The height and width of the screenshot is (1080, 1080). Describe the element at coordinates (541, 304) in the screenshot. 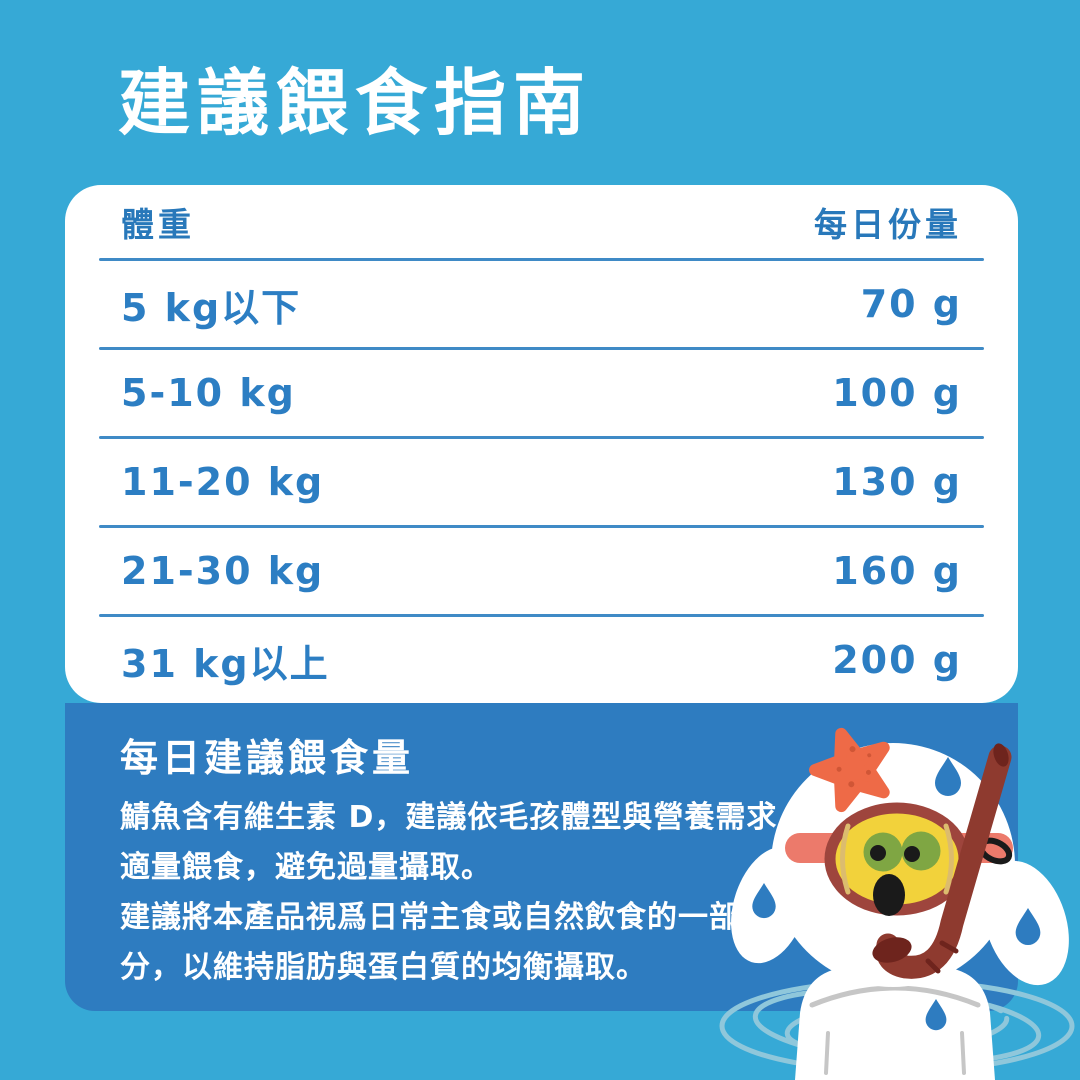

I see `table-row: 5 kg以下 70 g` at that location.